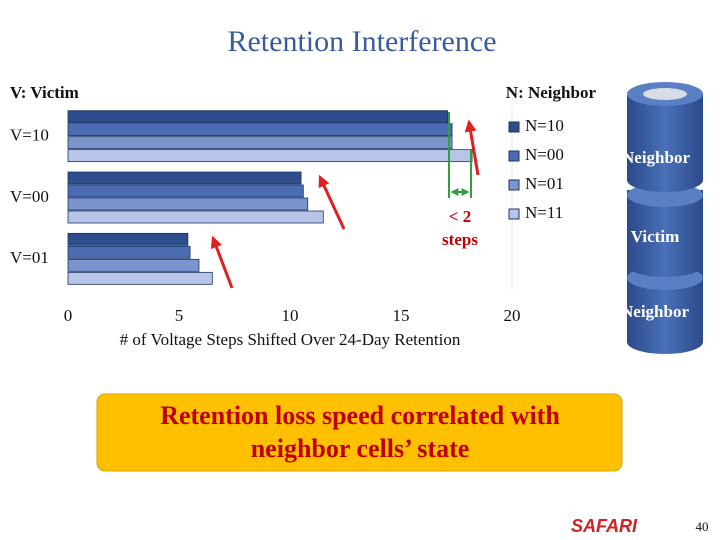 The image size is (720, 540). Describe the element at coordinates (544, 125) in the screenshot. I see `legend-label: N=10` at that location.